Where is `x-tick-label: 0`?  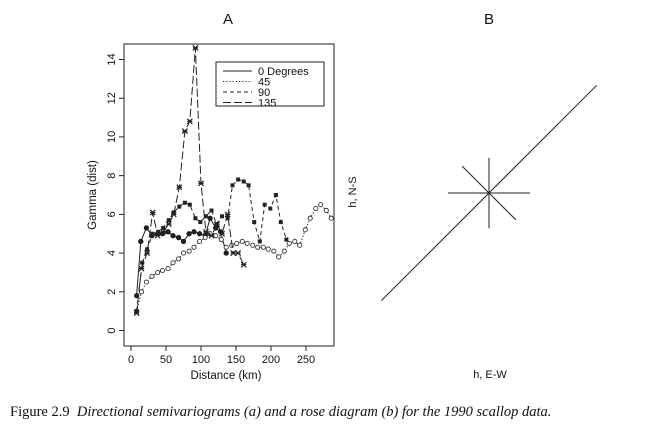 x-tick-label: 0 is located at coordinates (131, 360).